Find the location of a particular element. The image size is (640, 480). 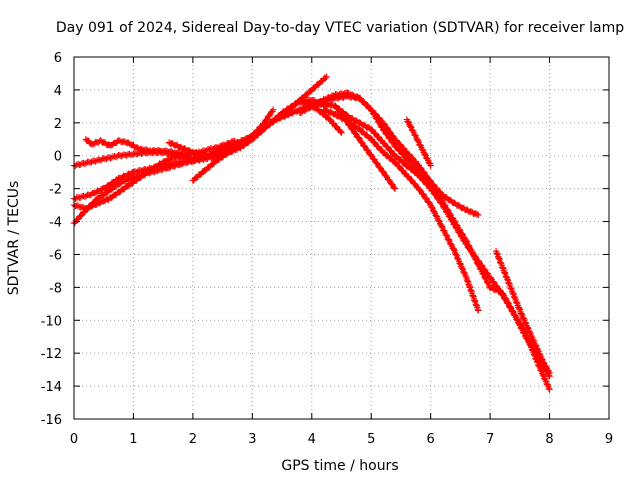

y-tick-label: -12 is located at coordinates (51, 354).